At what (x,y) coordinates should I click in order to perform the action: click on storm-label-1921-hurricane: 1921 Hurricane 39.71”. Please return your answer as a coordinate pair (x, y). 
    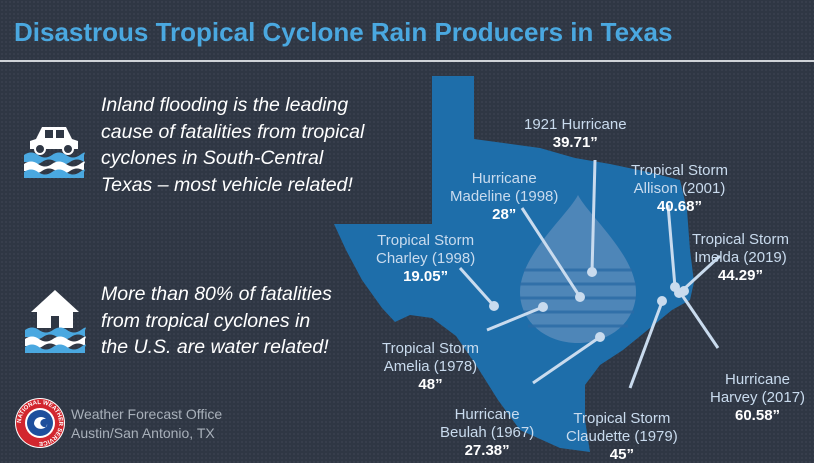
    Looking at the image, I should click on (575, 134).